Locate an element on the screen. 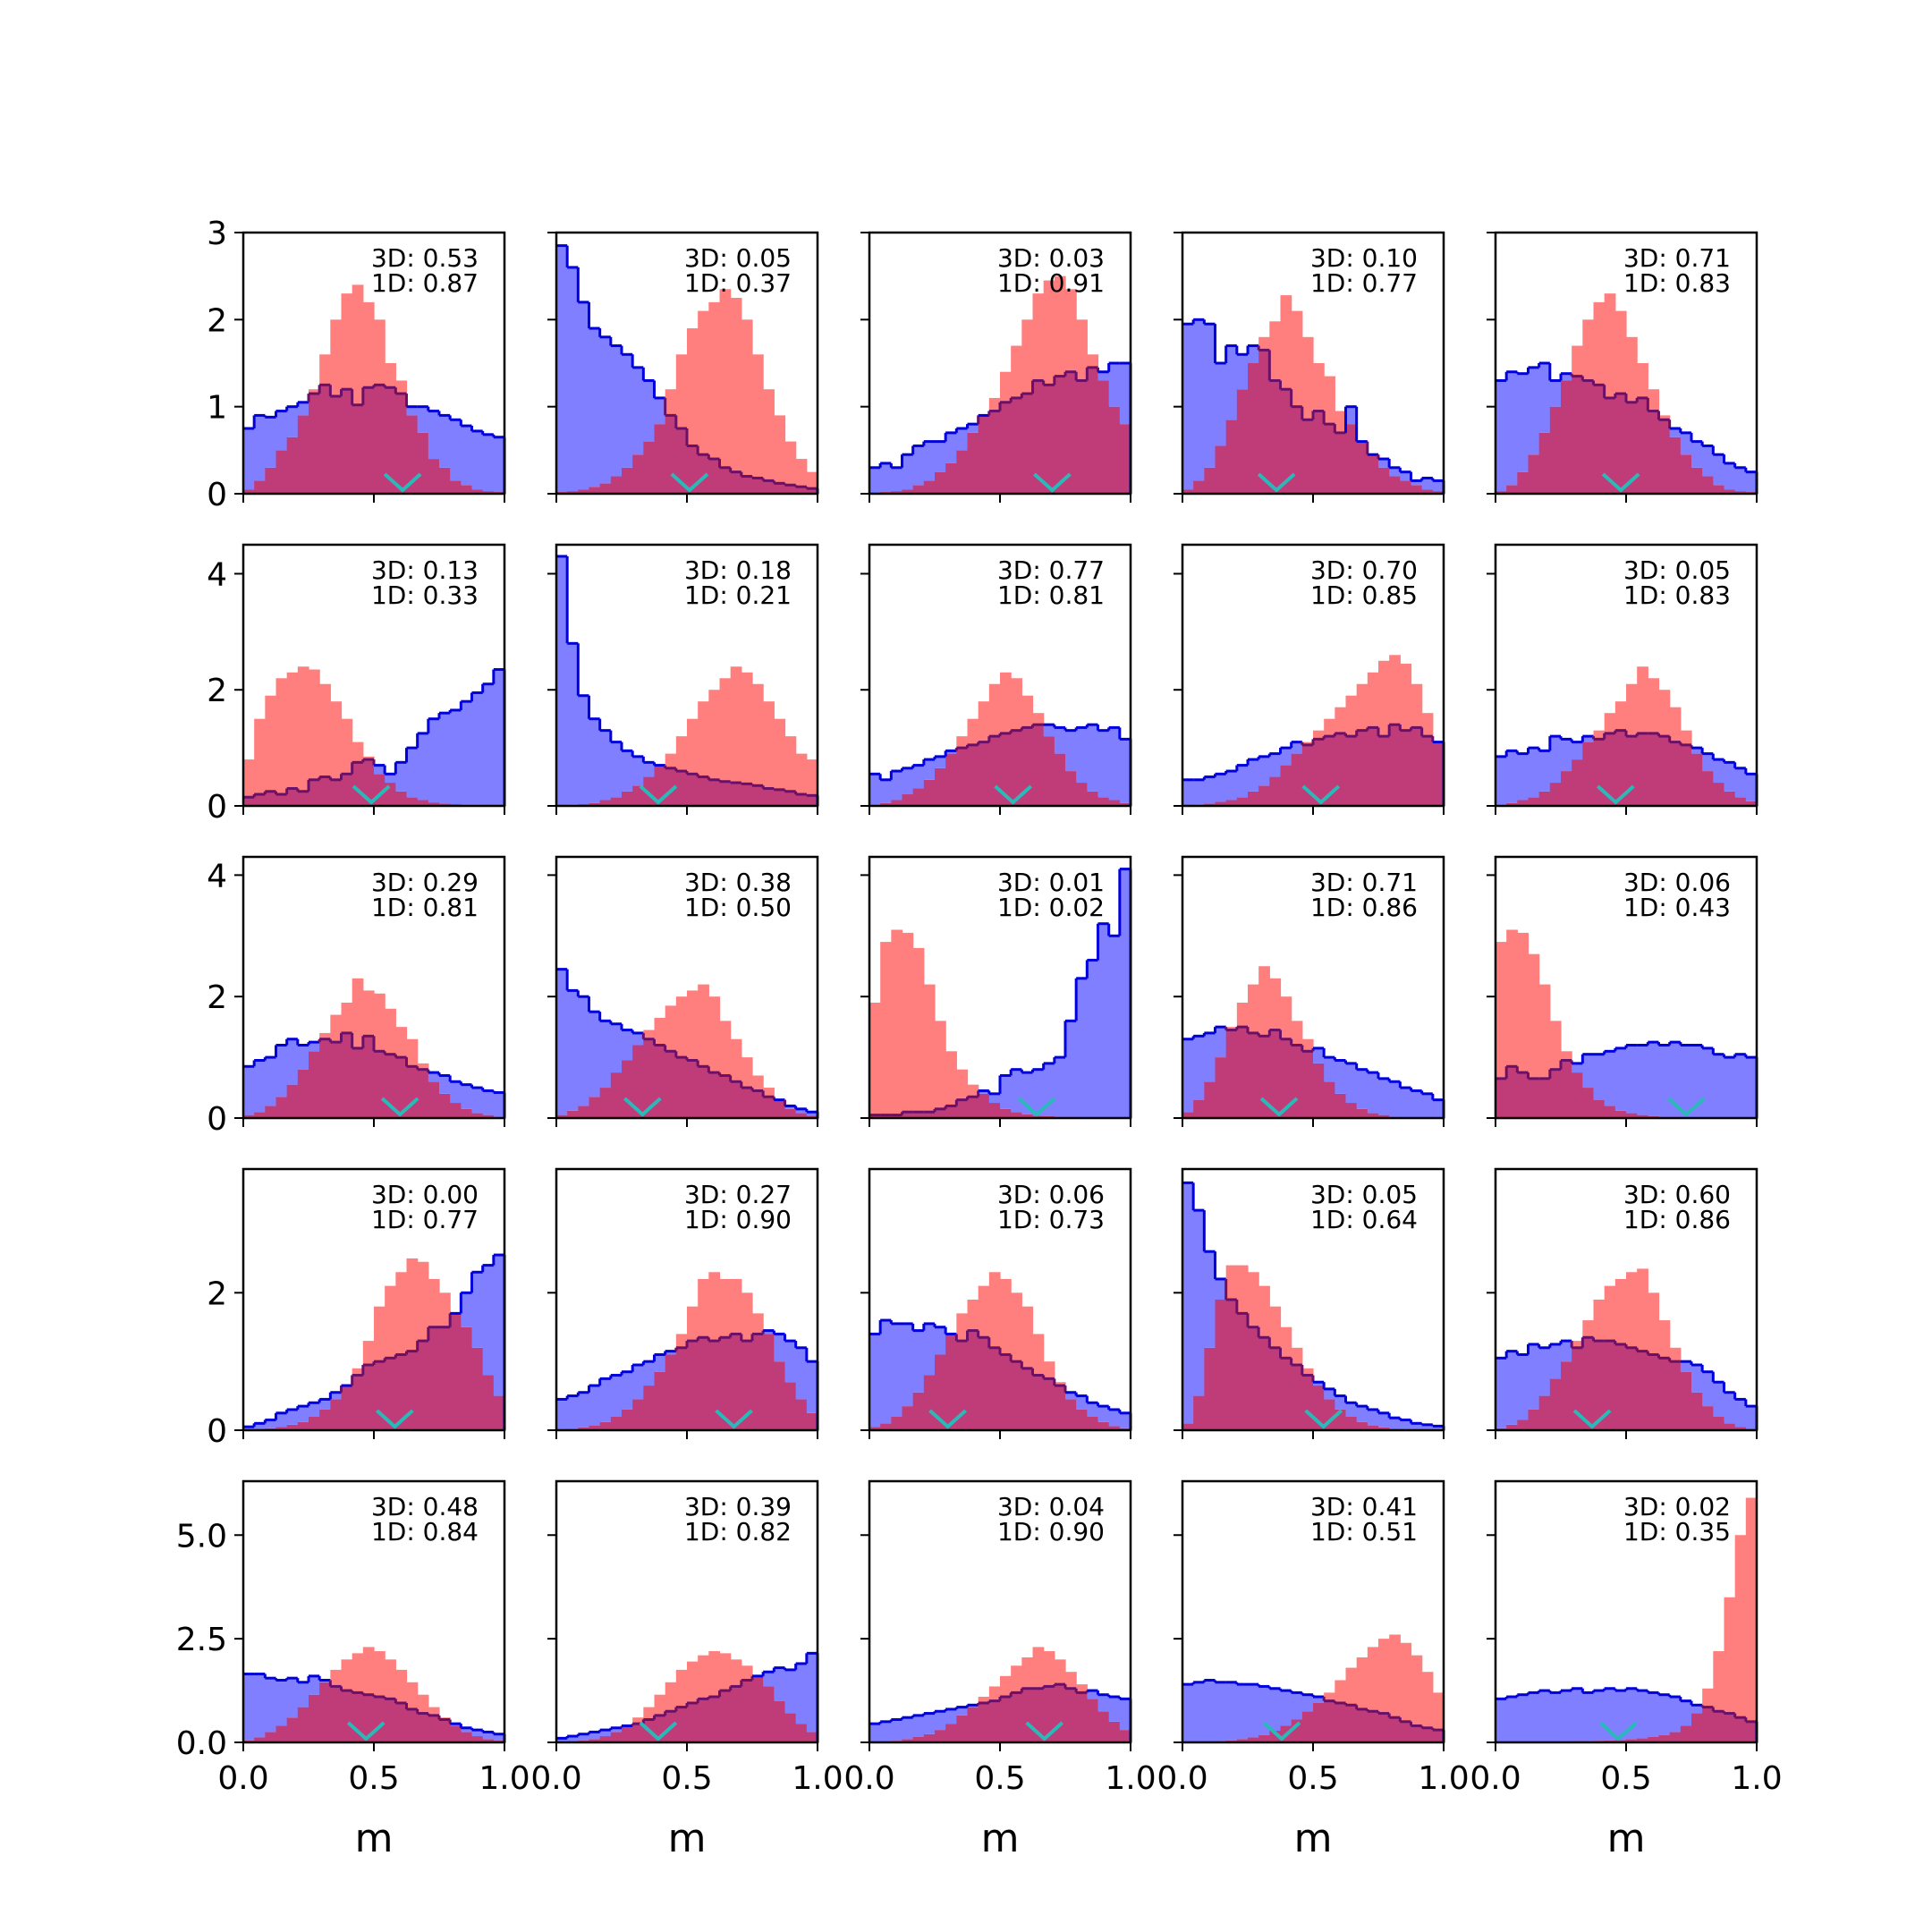 The image size is (1932, 1932). score-1d-label: 1D: 0.37 is located at coordinates (738, 283).